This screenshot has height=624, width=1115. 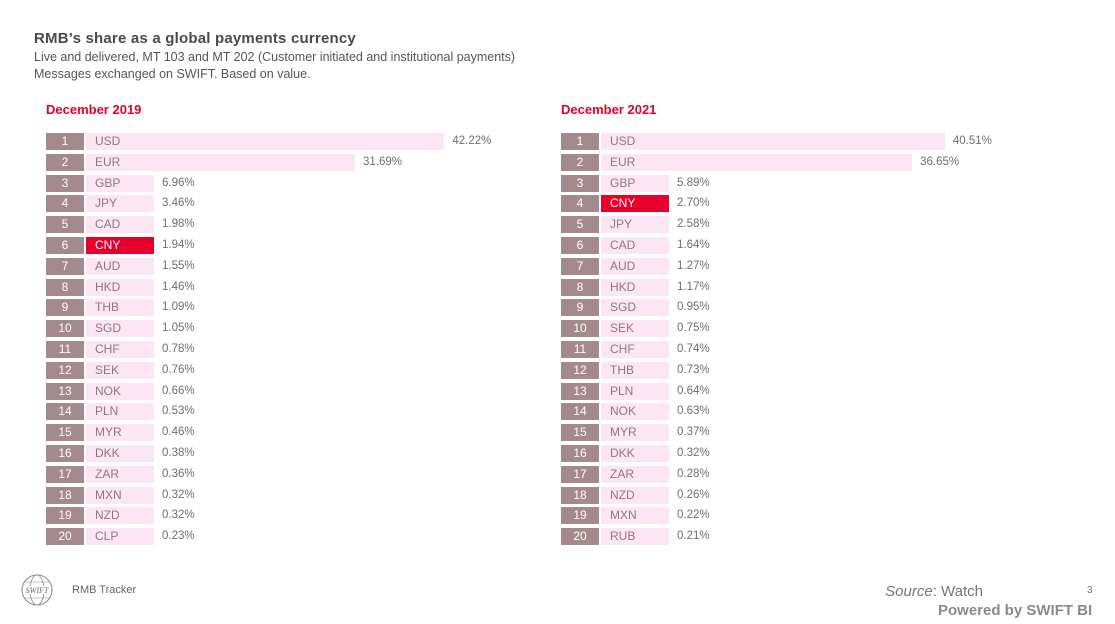 What do you see at coordinates (580, 183) in the screenshot?
I see `rank-label: 3` at bounding box center [580, 183].